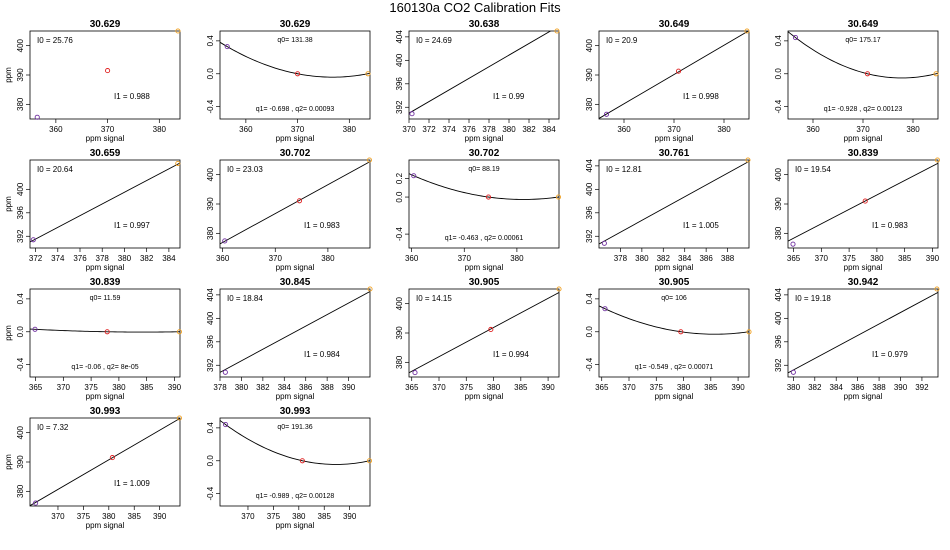  What do you see at coordinates (863, 282) in the screenshot?
I see `panel-title: 30.942` at bounding box center [863, 282].